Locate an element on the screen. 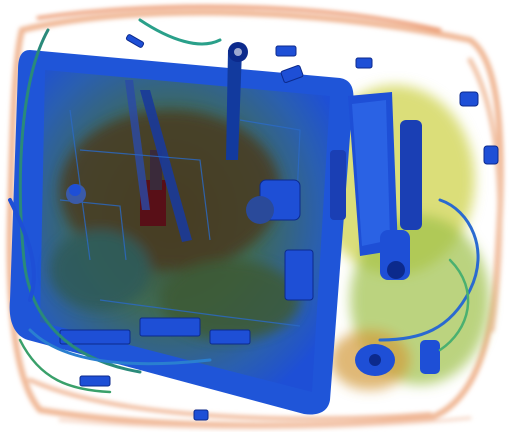 This screenshot has height=432, width=512. gears is located at coordinates (158, 119).